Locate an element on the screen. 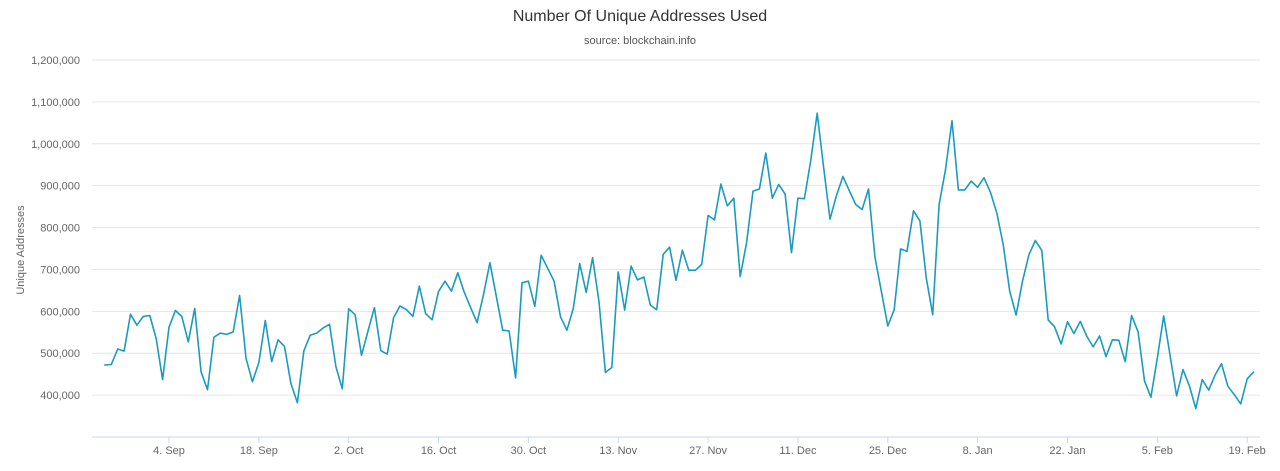 The height and width of the screenshot is (471, 1280). y-tick-label: 500,000 is located at coordinates (60, 354).